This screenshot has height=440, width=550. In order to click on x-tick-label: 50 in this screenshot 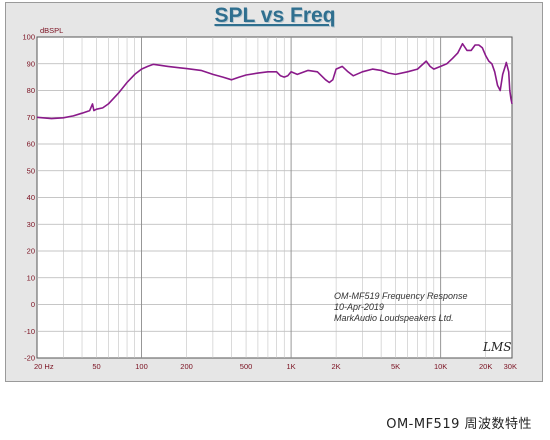, I will do `click(96, 366)`.